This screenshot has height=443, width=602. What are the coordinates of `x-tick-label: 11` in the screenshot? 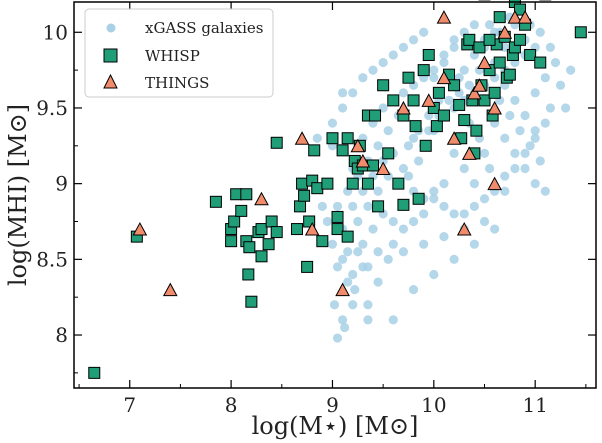 It's located at (534, 405).